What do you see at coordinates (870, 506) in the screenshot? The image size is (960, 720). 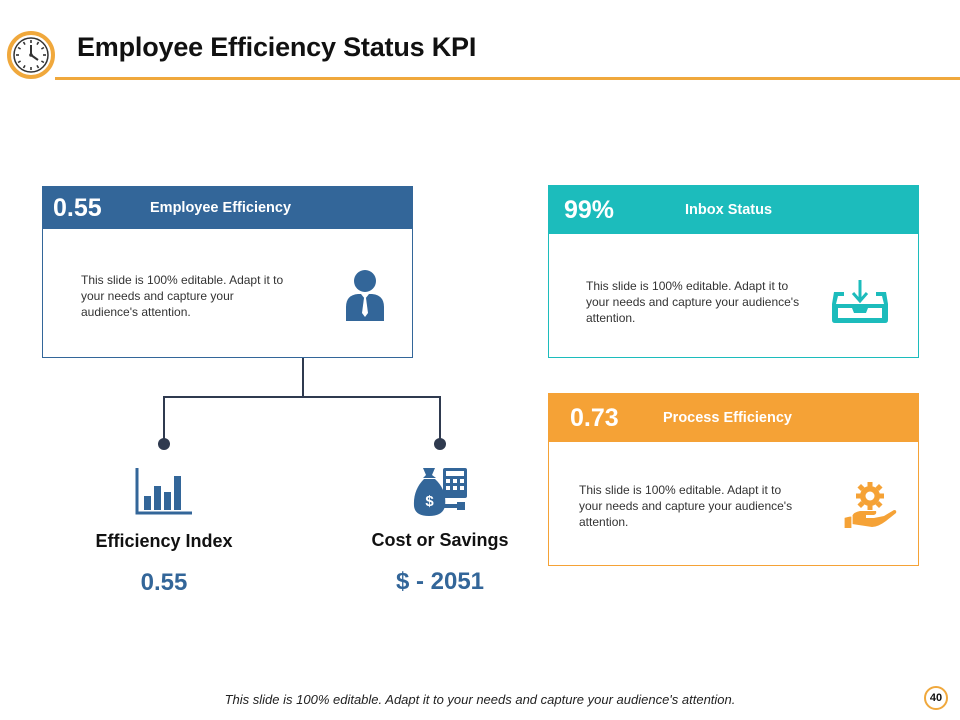 I see `gear-hand-icon` at bounding box center [870, 506].